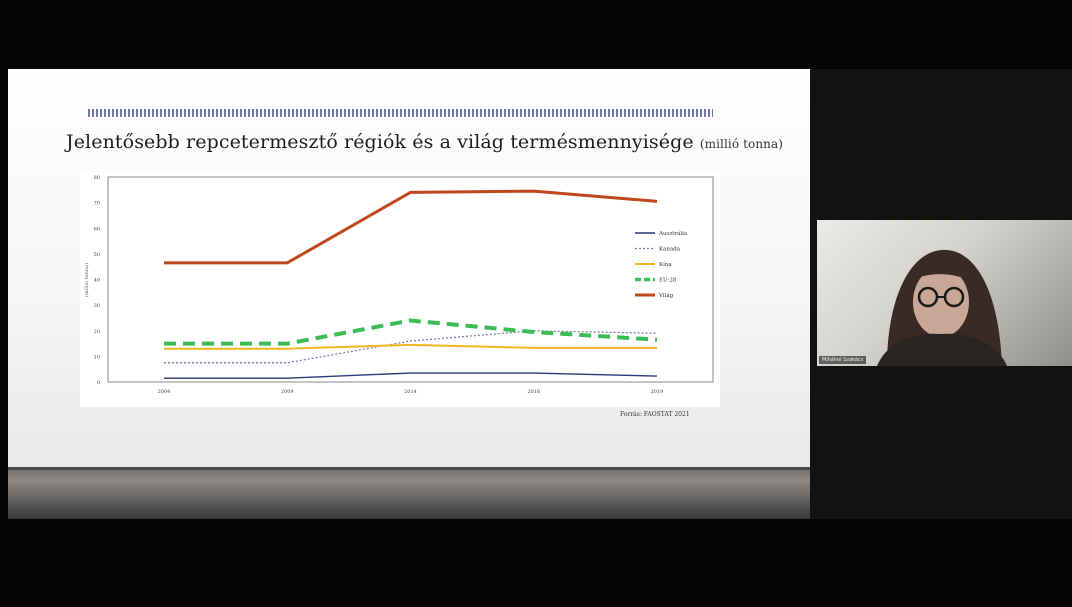 The height and width of the screenshot is (607, 1072). Describe the element at coordinates (942, 349) in the screenshot. I see `shoulders-shape` at that location.